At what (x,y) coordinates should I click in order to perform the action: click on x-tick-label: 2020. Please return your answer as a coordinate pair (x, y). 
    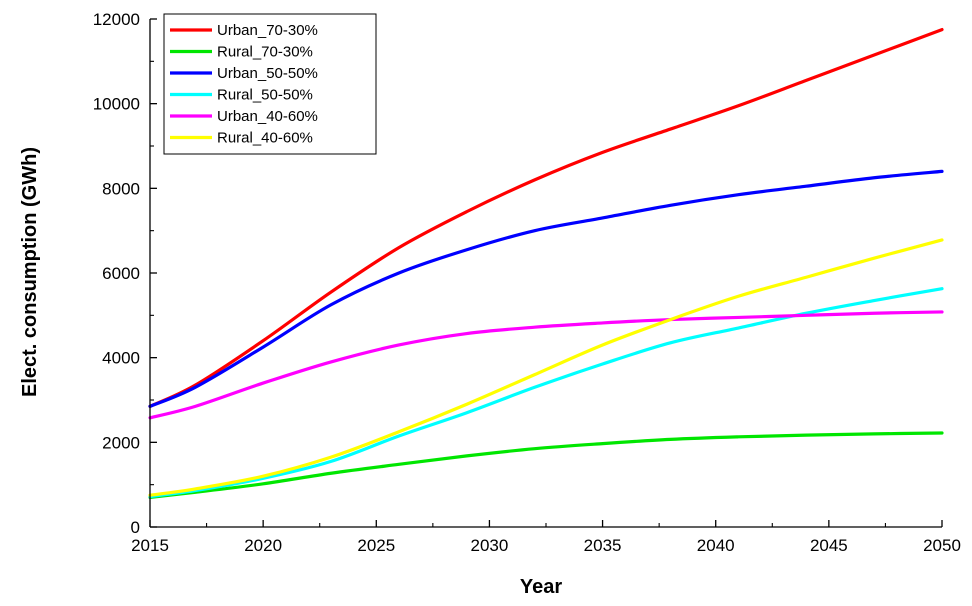
    Looking at the image, I should click on (263, 545).